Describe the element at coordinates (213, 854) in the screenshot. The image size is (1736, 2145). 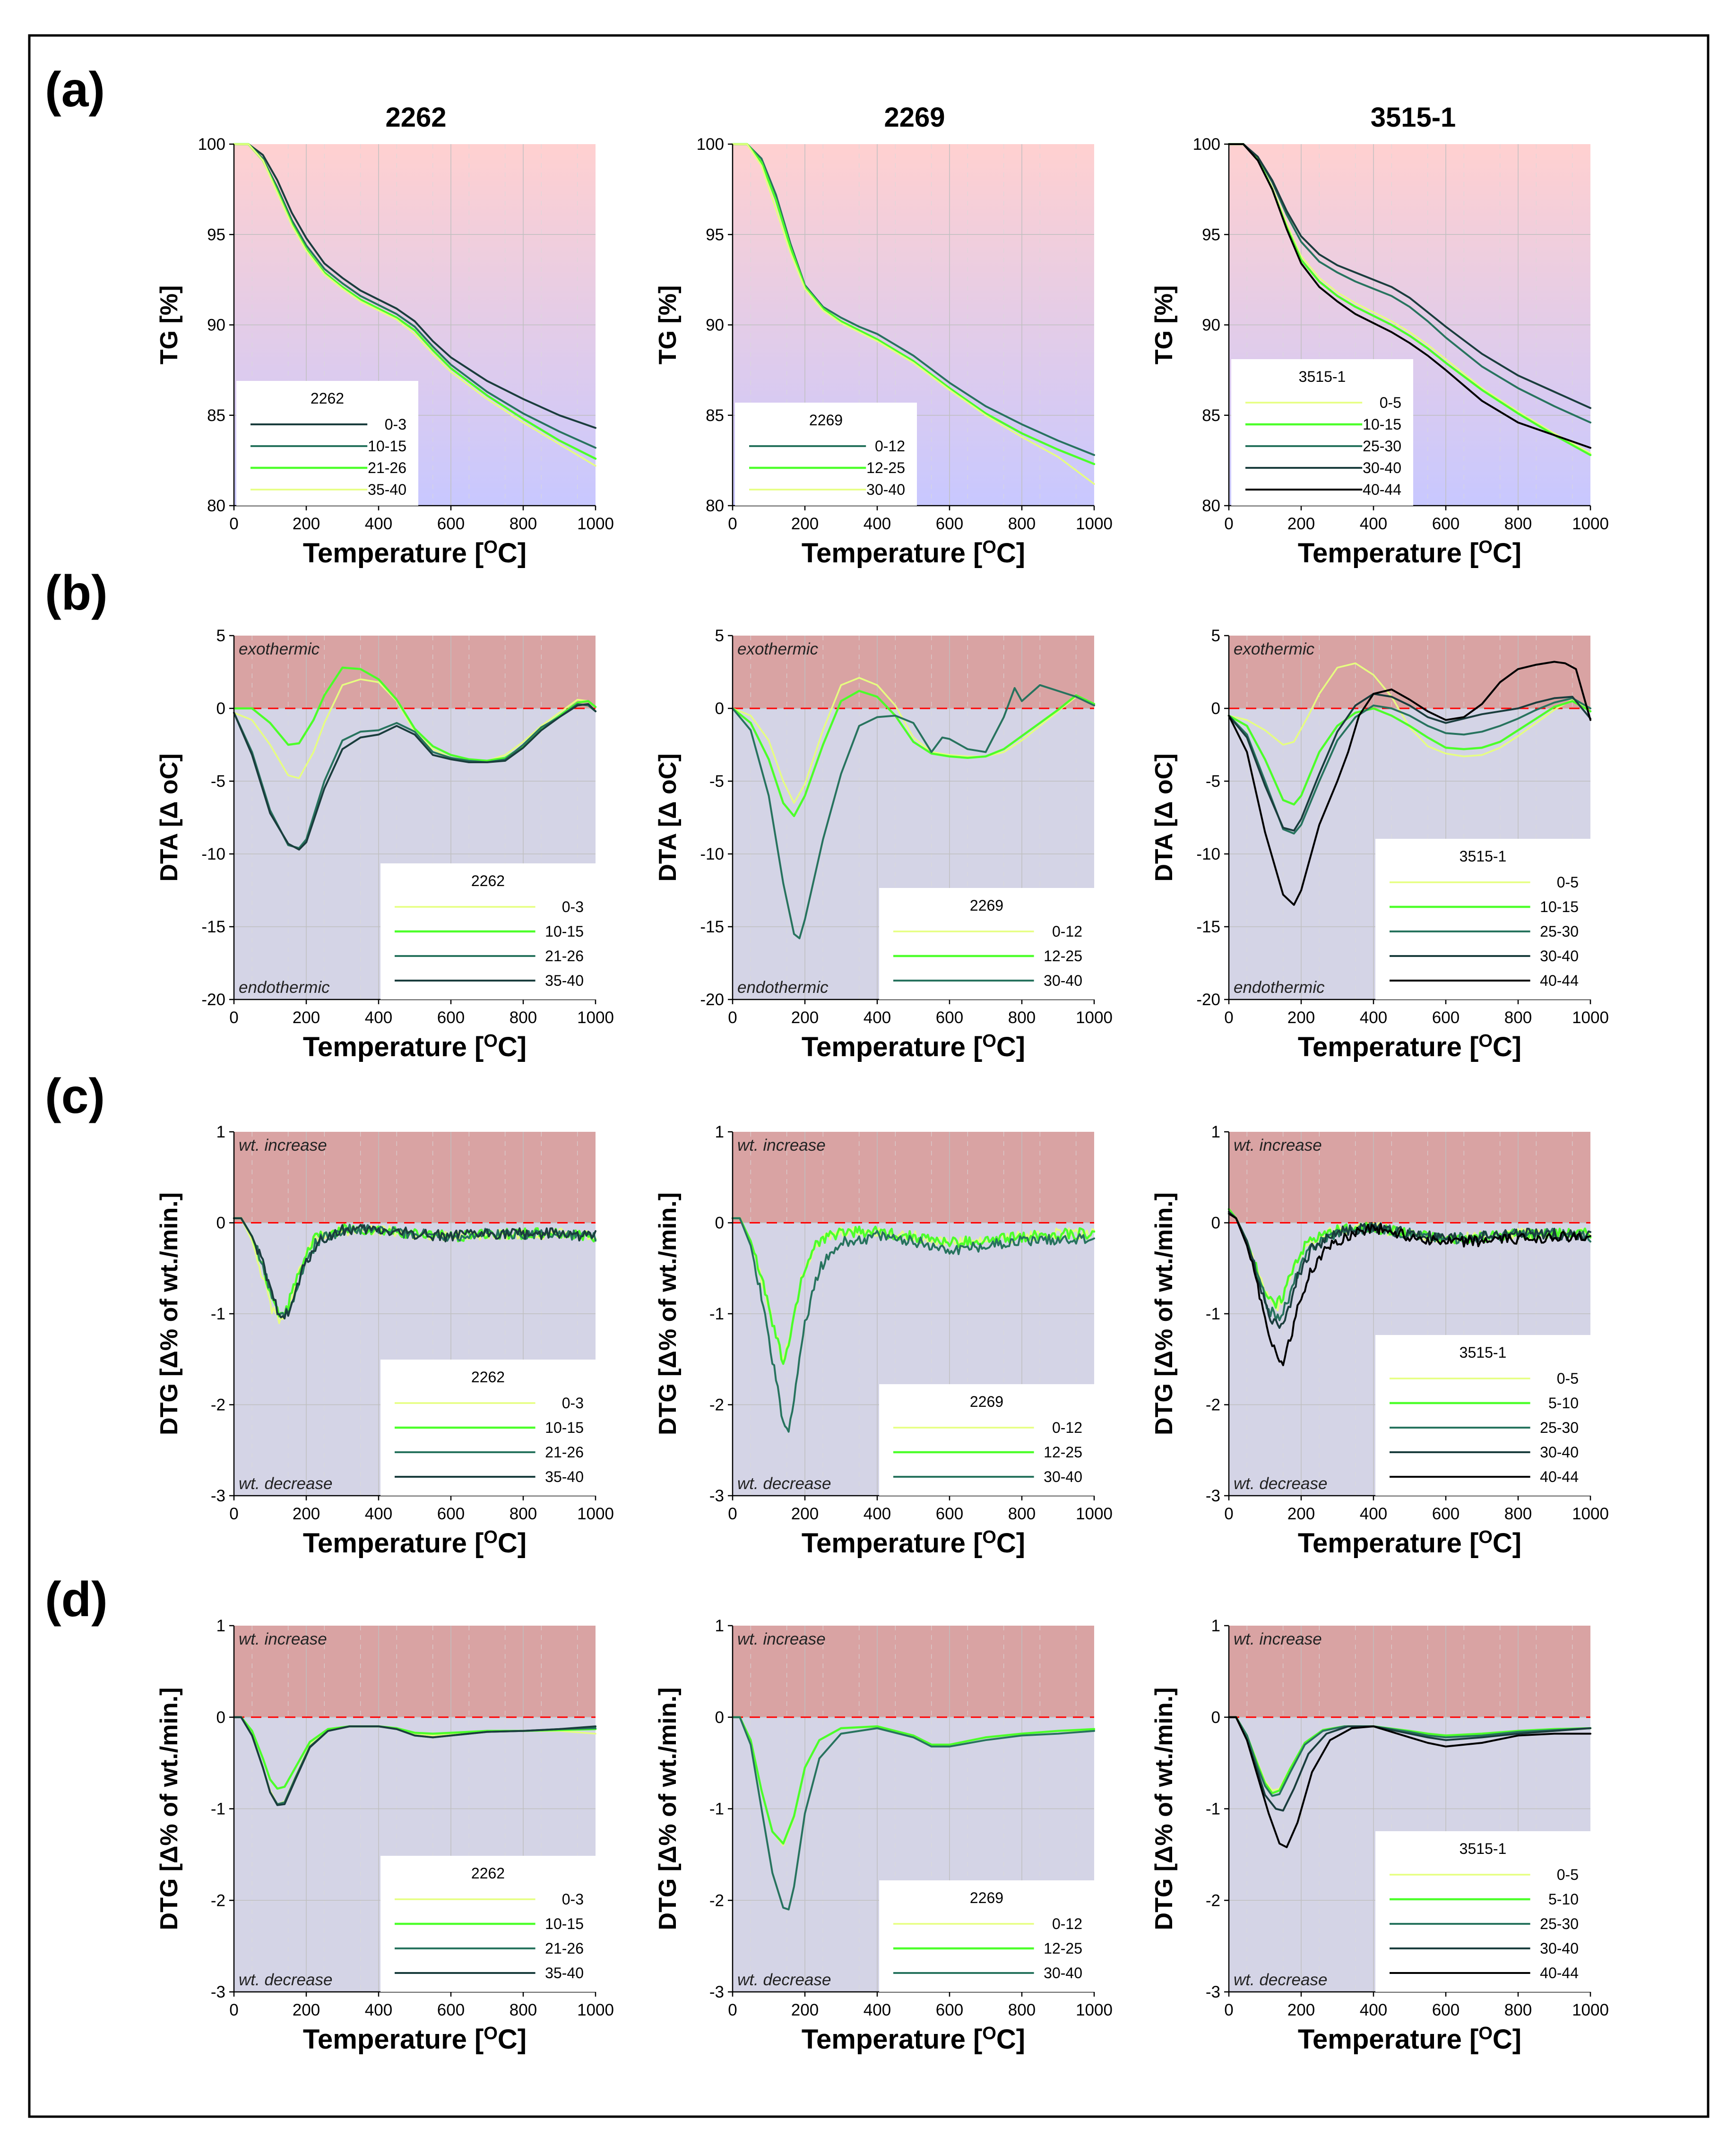
I see `y-tick-label: -10` at that location.